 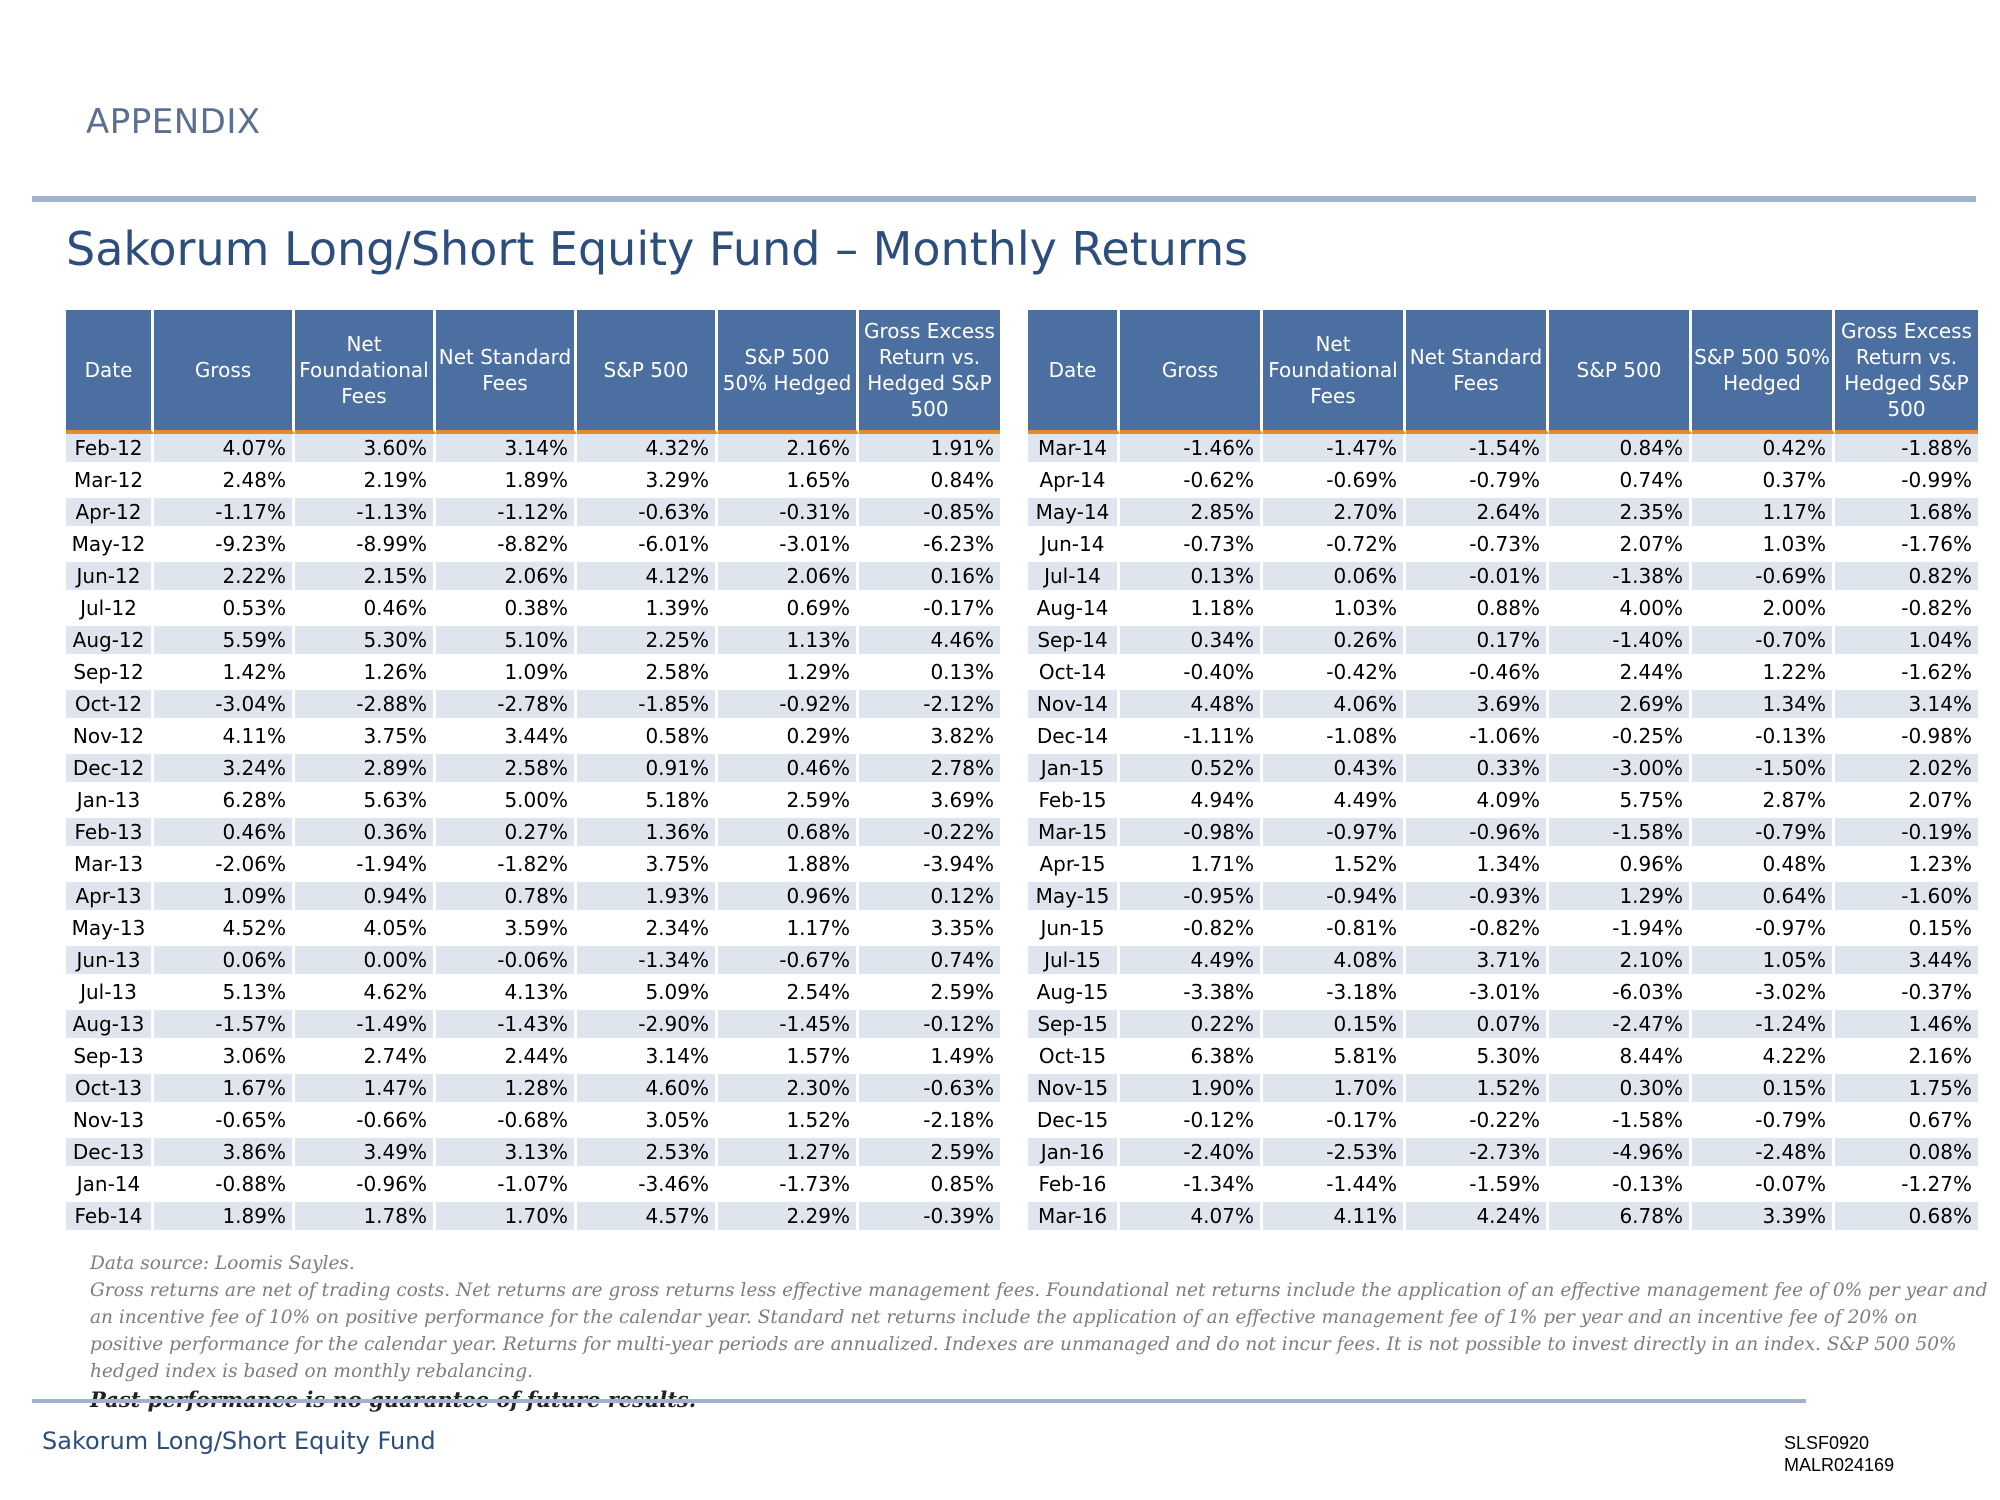 I want to click on table-row: May-15 -0.95% -0.94% -0.93% 1.29% 0.64% -1.60%, so click(x=1503, y=898).